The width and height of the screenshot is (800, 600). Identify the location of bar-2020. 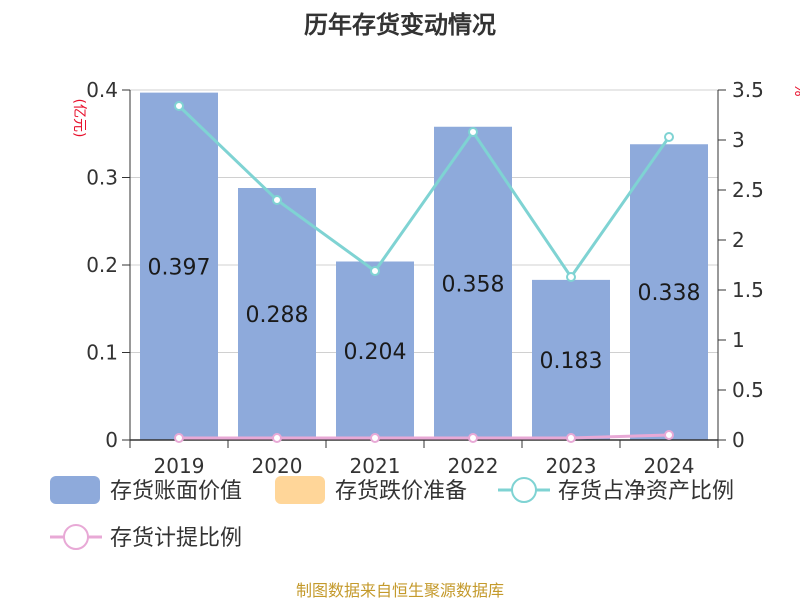
(277, 314).